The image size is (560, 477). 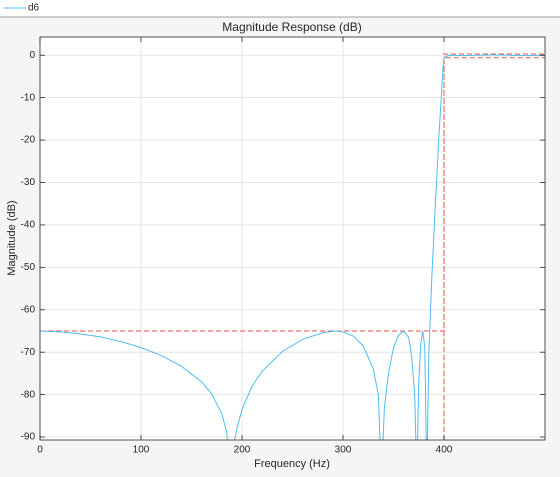 What do you see at coordinates (28, 225) in the screenshot?
I see `y-tick-label: -40` at bounding box center [28, 225].